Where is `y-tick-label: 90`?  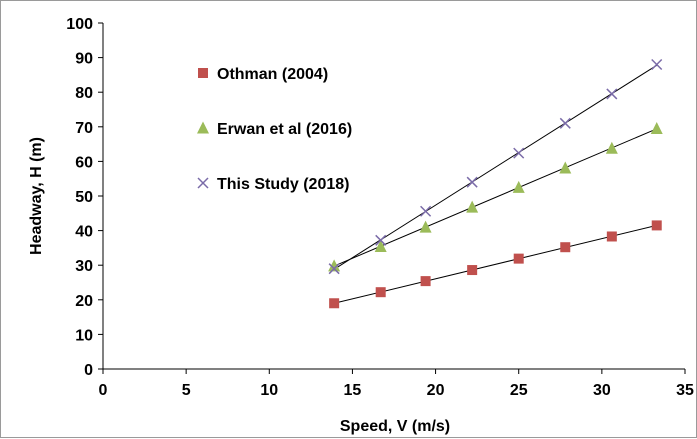 y-tick-label: 90 is located at coordinates (84, 59).